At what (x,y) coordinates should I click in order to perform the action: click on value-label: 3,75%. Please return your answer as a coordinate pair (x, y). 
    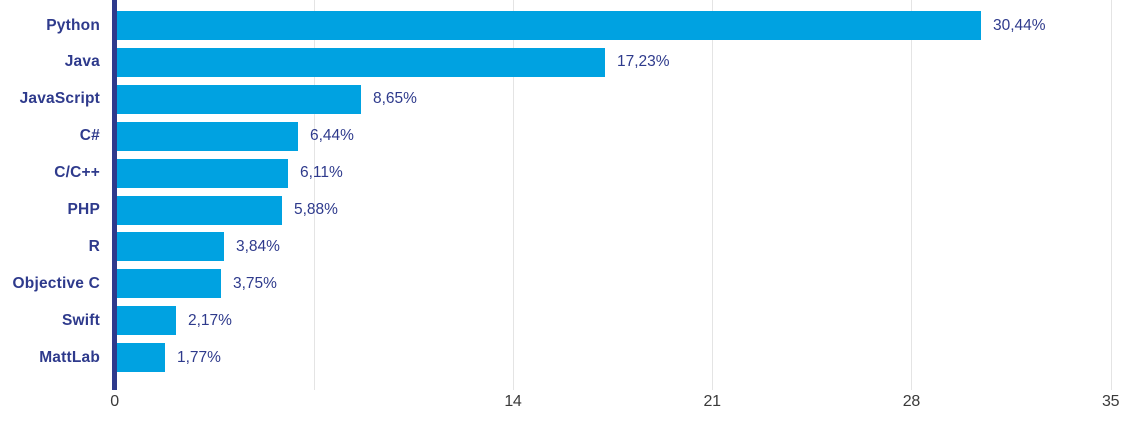
    Looking at the image, I should click on (255, 283).